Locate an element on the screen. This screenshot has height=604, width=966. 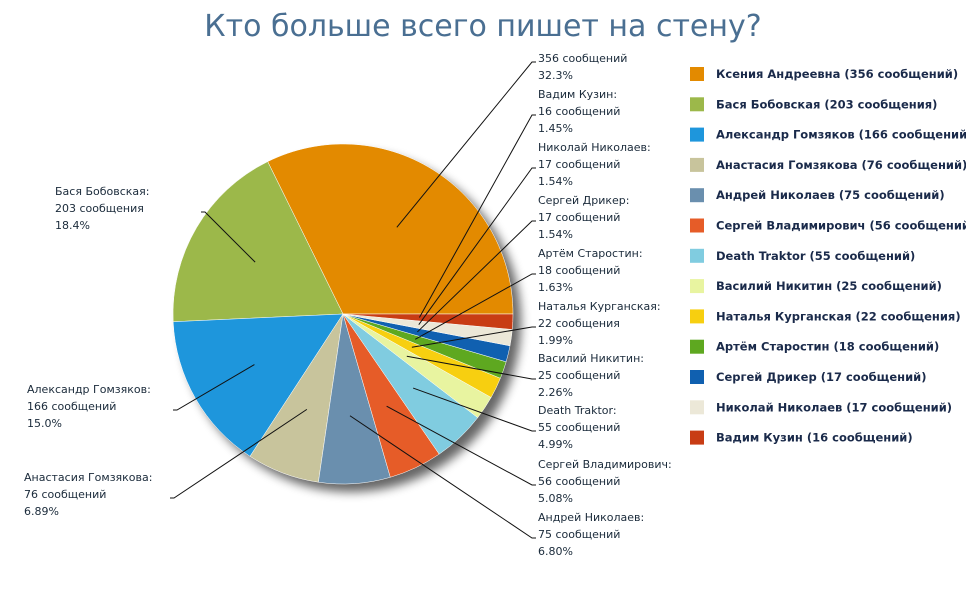
callout-percent: 1.99% is located at coordinates (555, 340).